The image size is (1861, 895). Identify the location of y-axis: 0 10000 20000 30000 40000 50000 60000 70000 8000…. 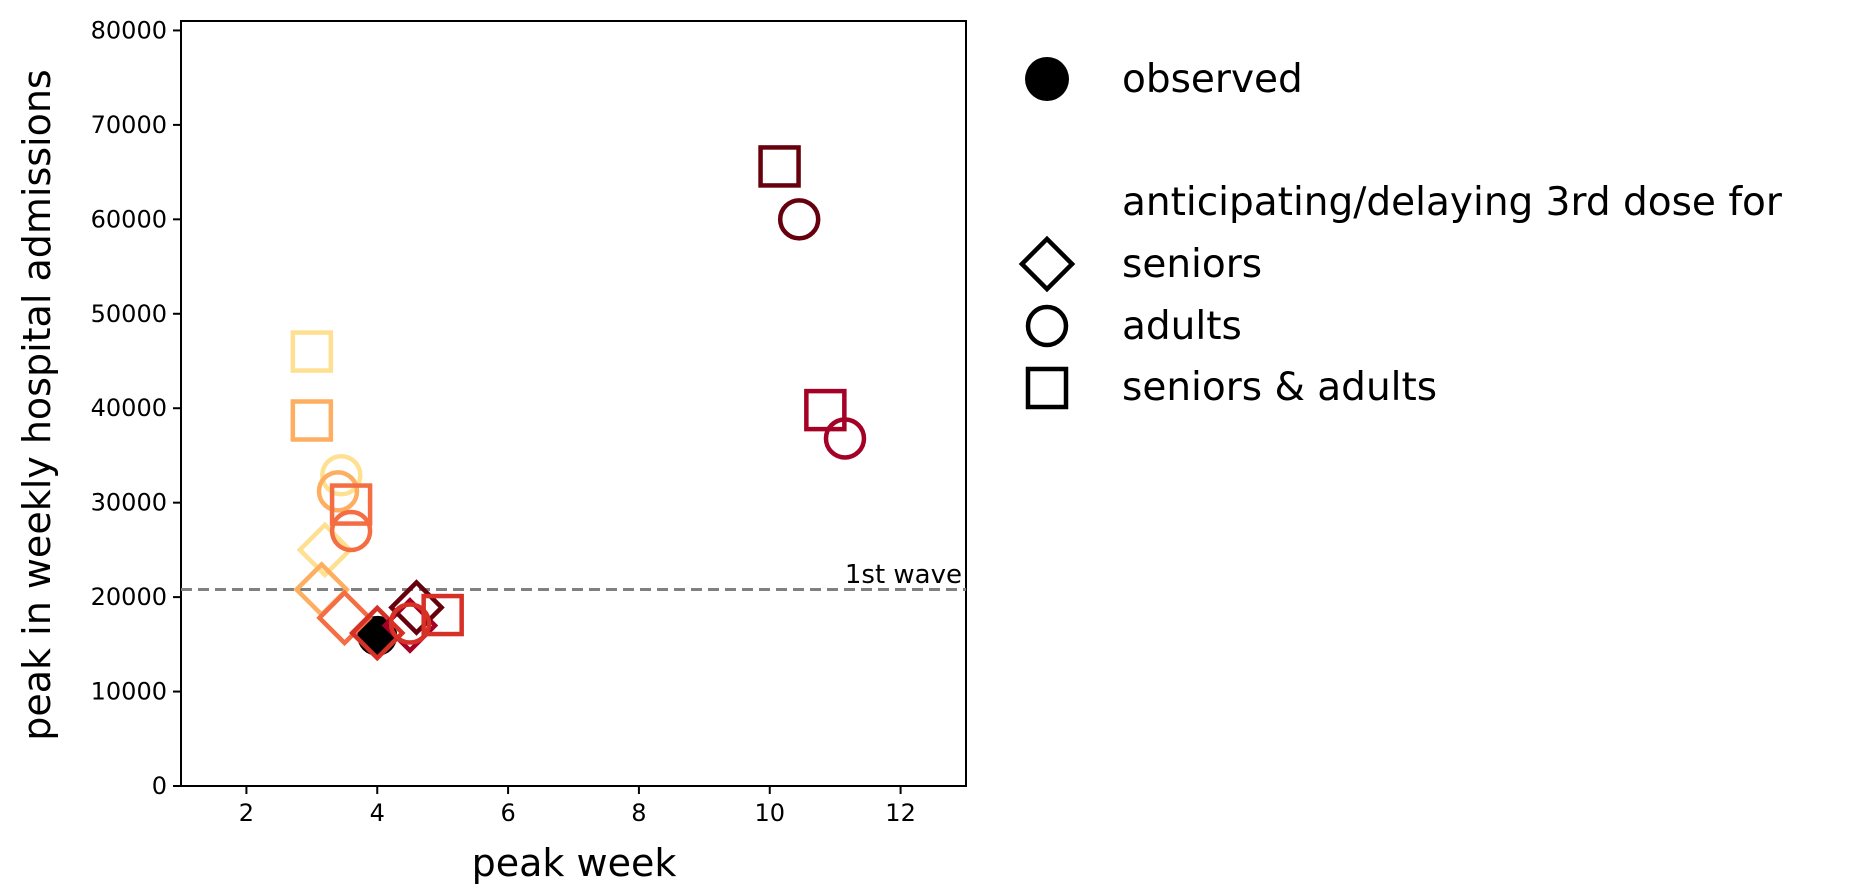
(136, 408).